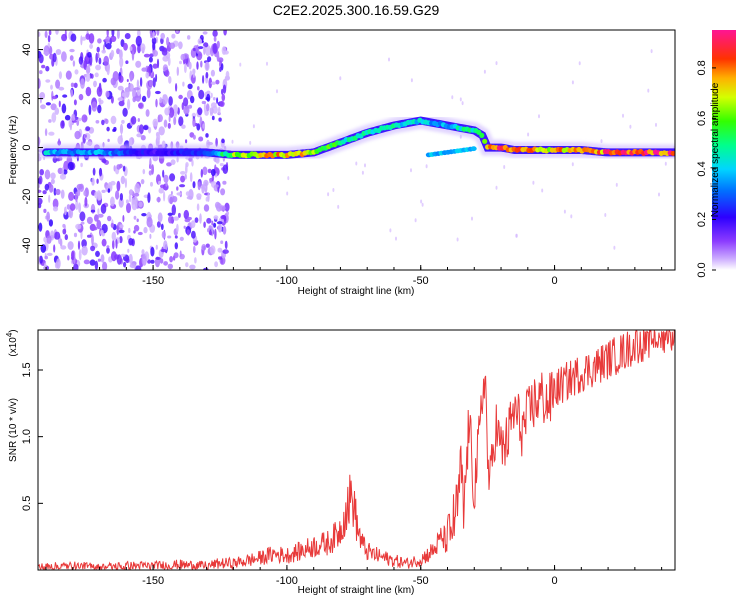 This screenshot has height=600, width=750. Describe the element at coordinates (27, 369) in the screenshot. I see `y-tick-label: 1.5` at that location.